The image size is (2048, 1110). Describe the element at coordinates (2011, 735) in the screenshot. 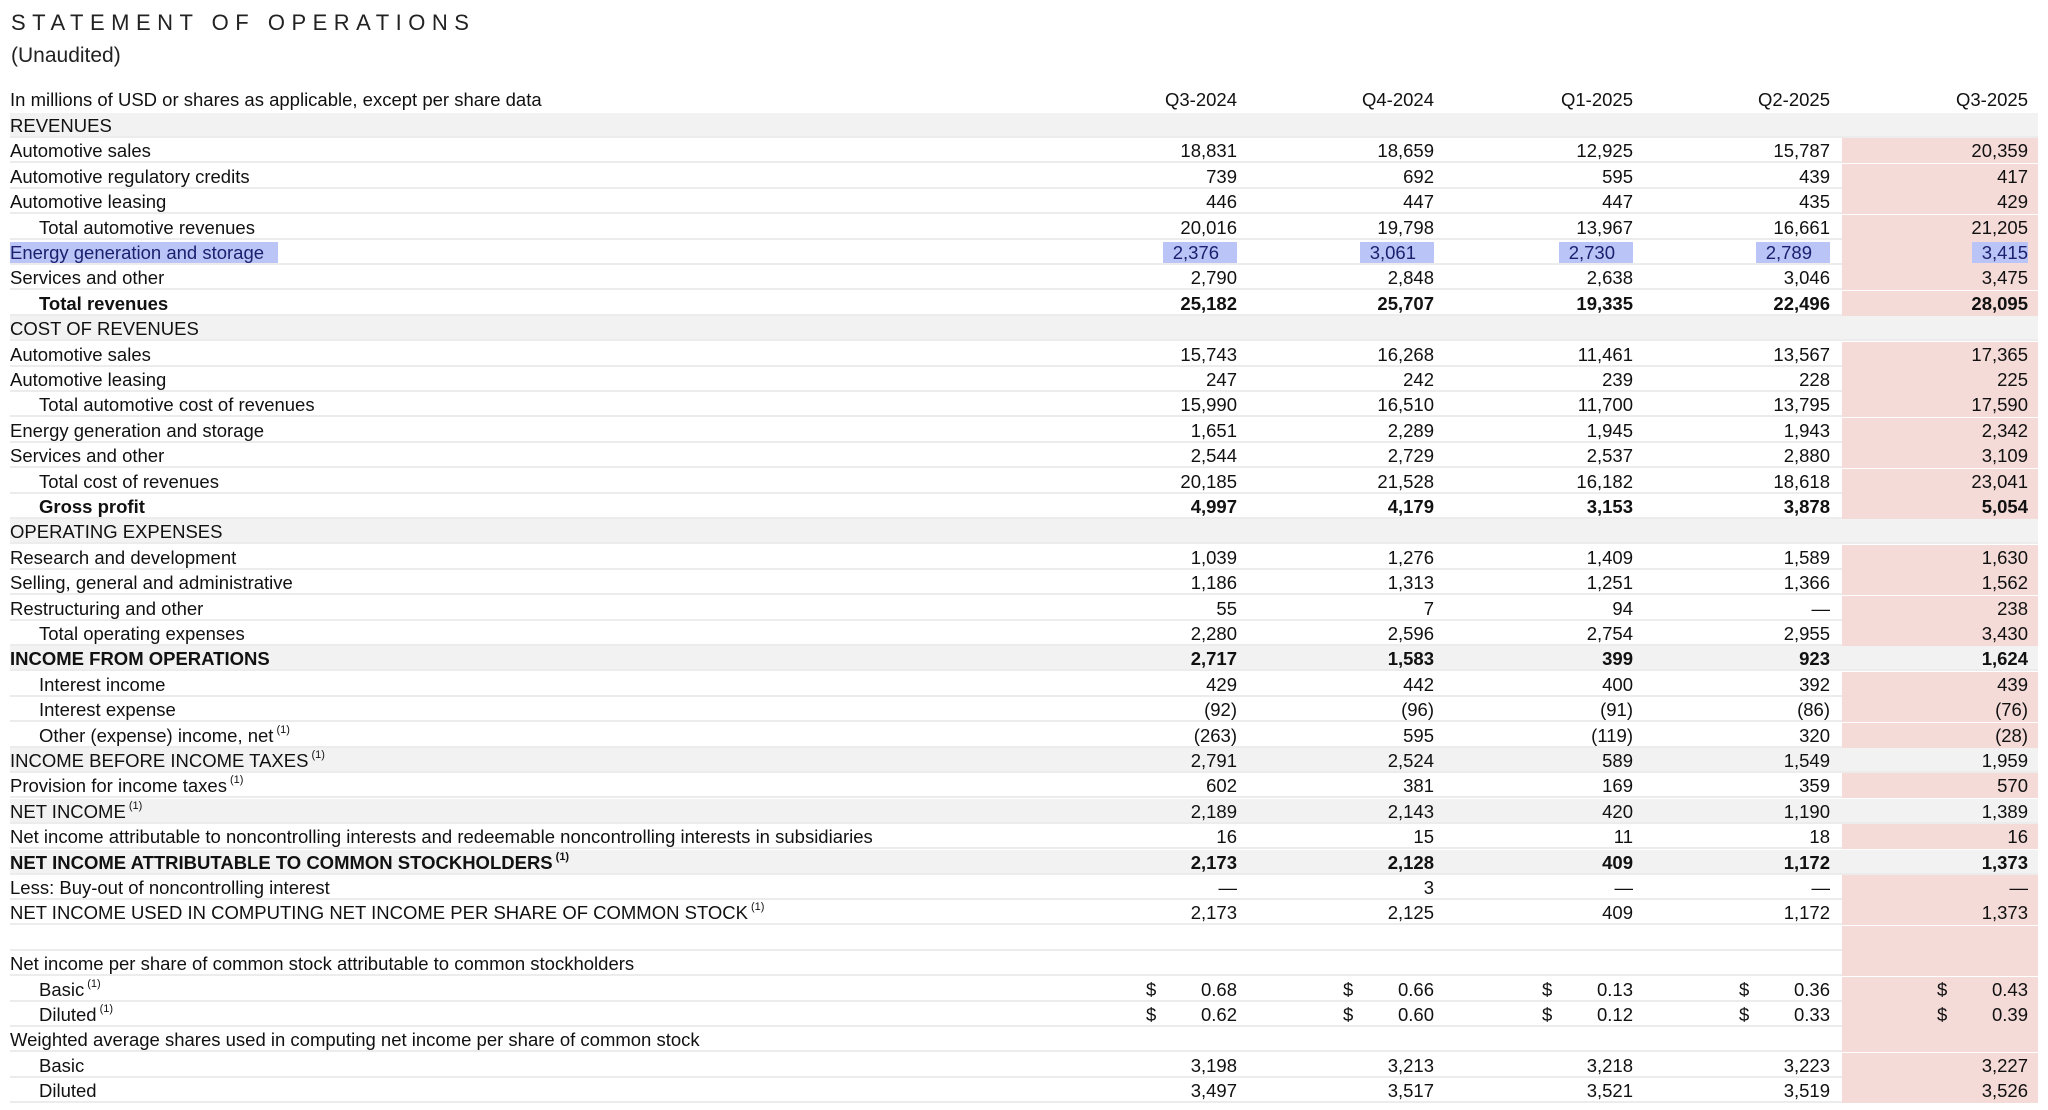

I see `value-text: (28)` at that location.